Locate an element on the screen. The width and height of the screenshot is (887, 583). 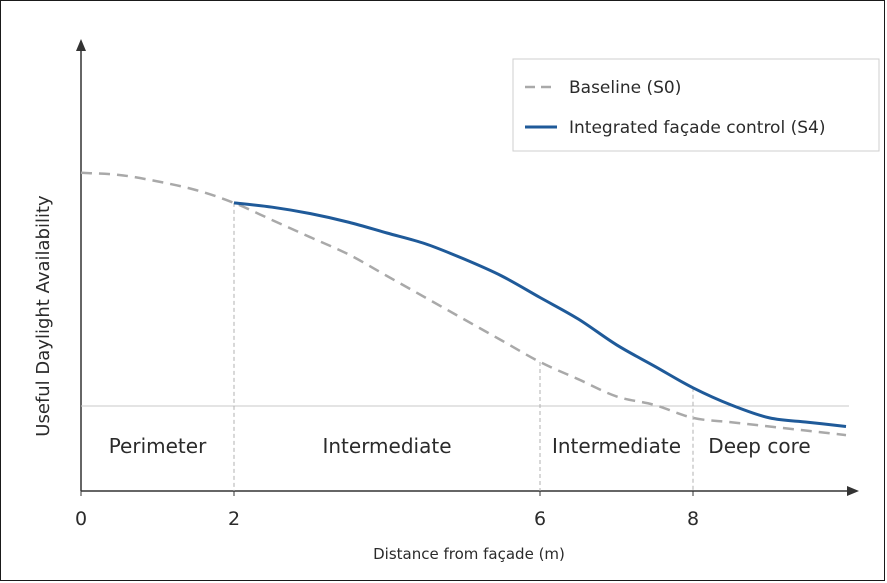
x-ticks: 0 2 6 8 is located at coordinates (387, 510).